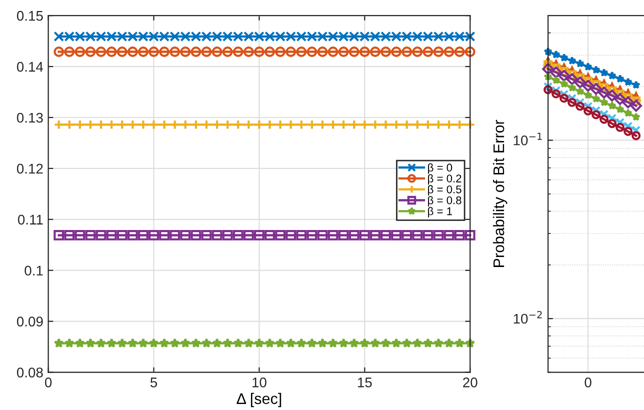 This screenshot has width=644, height=410. I want to click on y-tick-label: 0.14, so click(30, 67).